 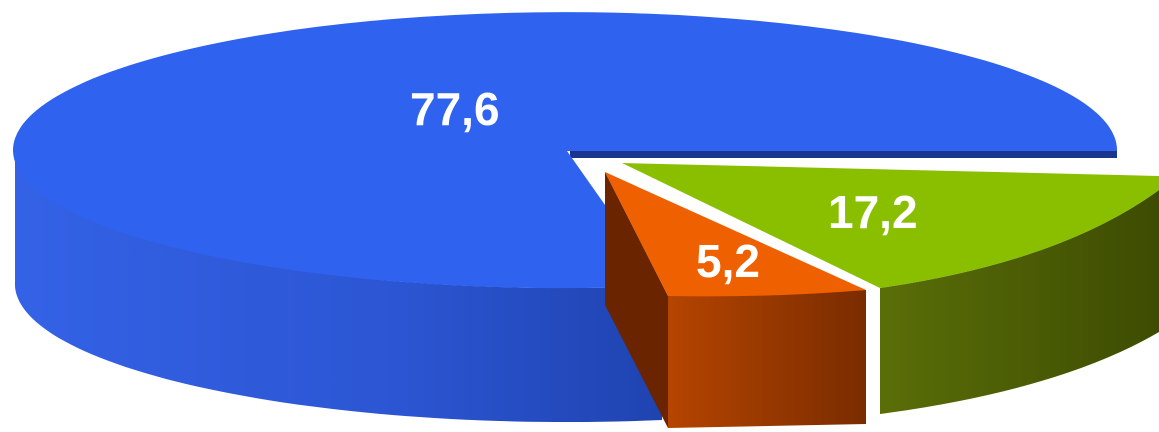 I want to click on slice-77-6-back-side, so click(x=843, y=154).